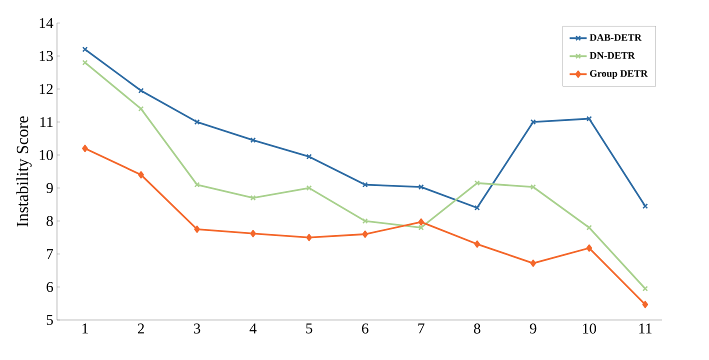 The image size is (709, 360). Describe the element at coordinates (533, 329) in the screenshot. I see `x-tick-label: 9` at that location.